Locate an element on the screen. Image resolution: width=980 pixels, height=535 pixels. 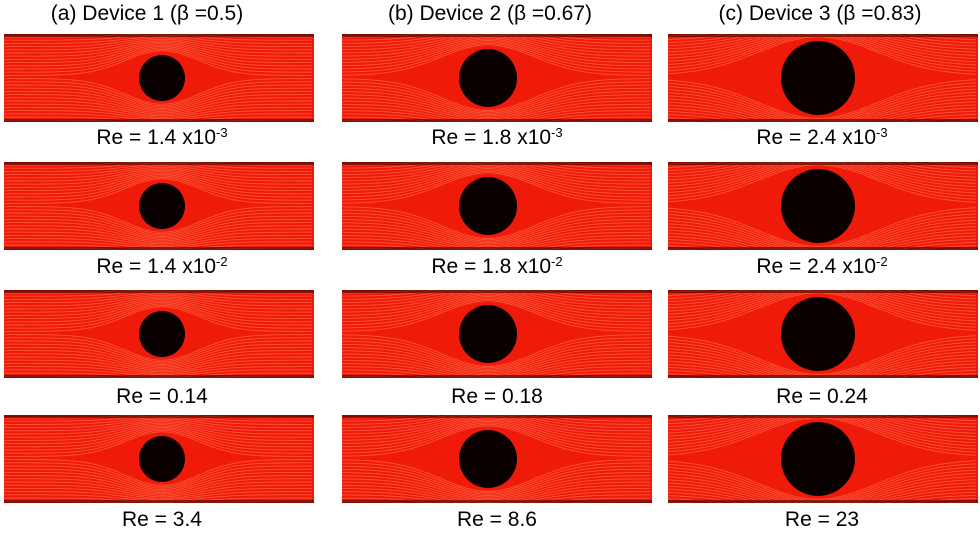
caption-device-1-row-4: Re = 3.4 is located at coordinates (162, 520).